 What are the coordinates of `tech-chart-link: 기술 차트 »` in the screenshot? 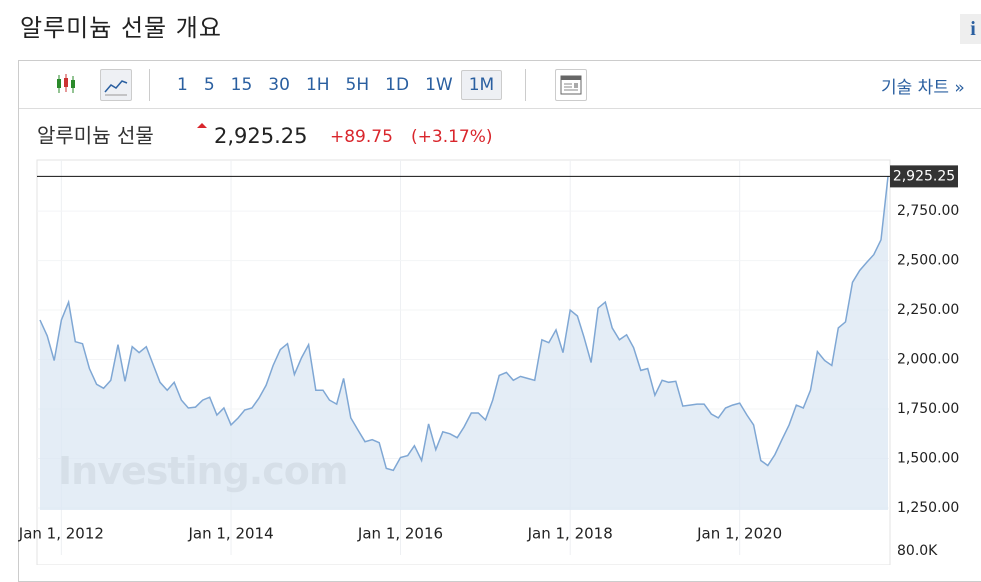 It's located at (923, 88).